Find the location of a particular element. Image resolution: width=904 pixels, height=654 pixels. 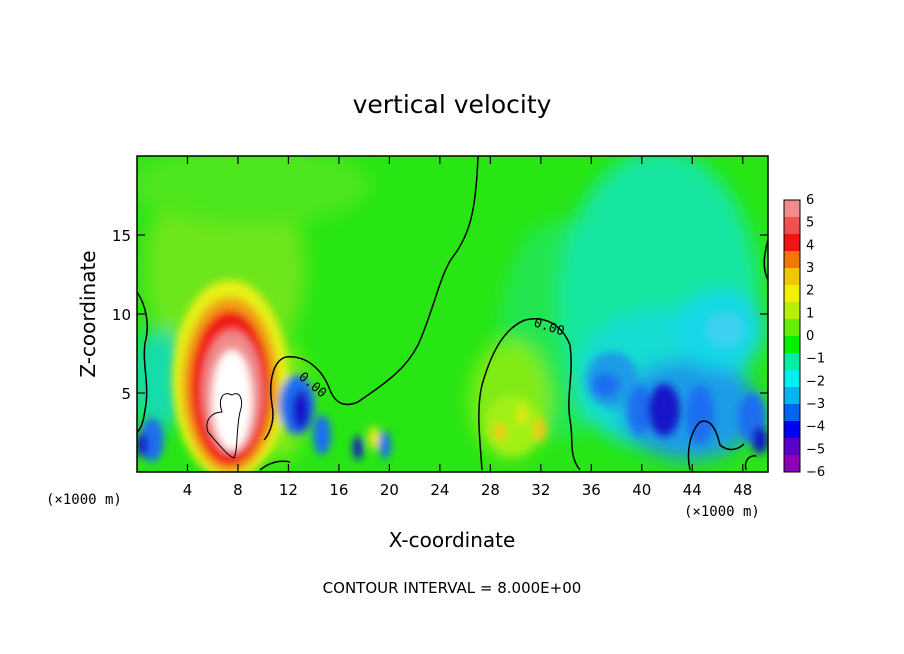

x-tick-label: 48 is located at coordinates (742, 490).